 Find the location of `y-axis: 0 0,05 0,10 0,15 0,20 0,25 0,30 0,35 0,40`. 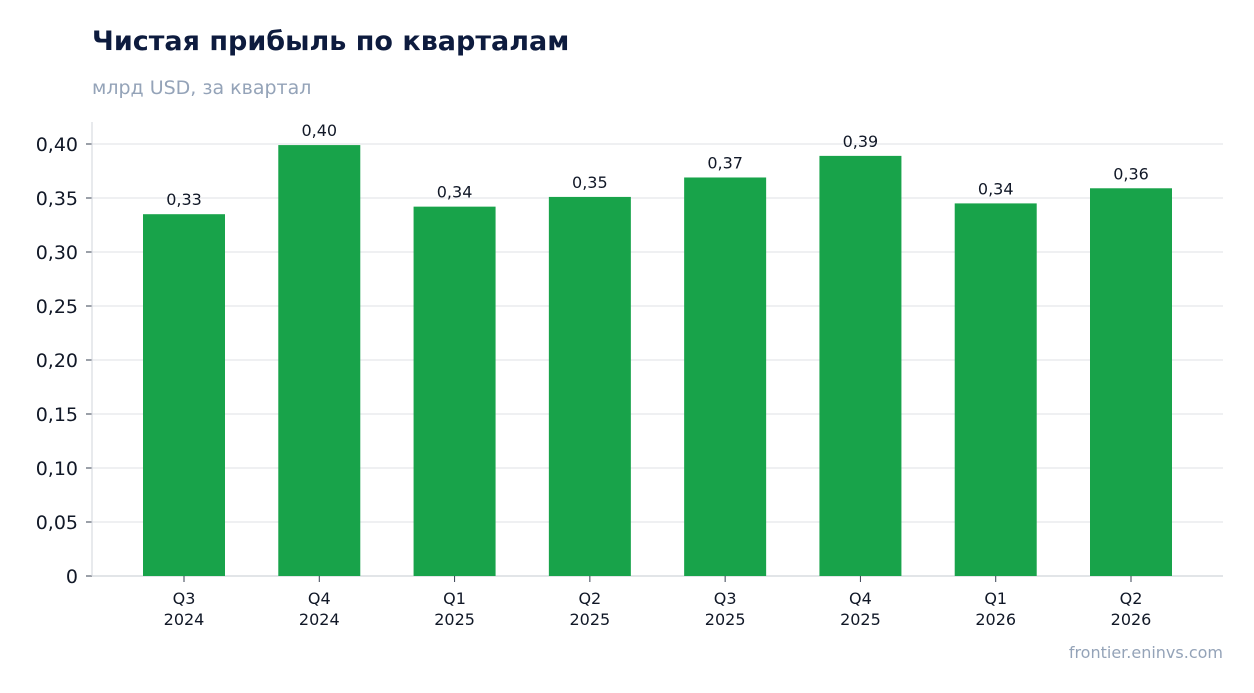

y-axis: 0 0,05 0,10 0,15 0,20 0,25 0,30 0,35 0,40 is located at coordinates (64, 355).